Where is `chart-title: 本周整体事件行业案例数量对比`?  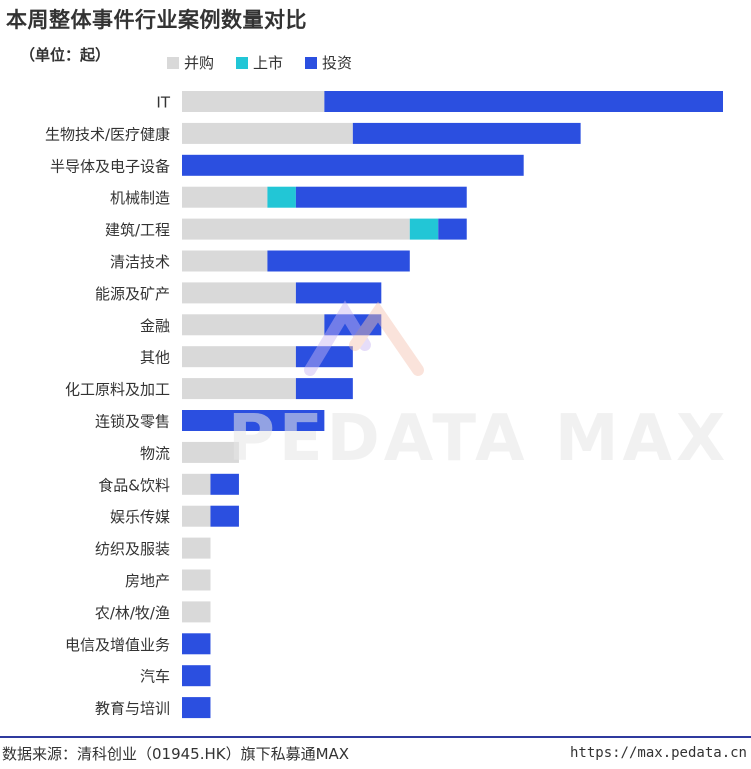
chart-title: 本周整体事件行业案例数量对比 is located at coordinates (156, 20).